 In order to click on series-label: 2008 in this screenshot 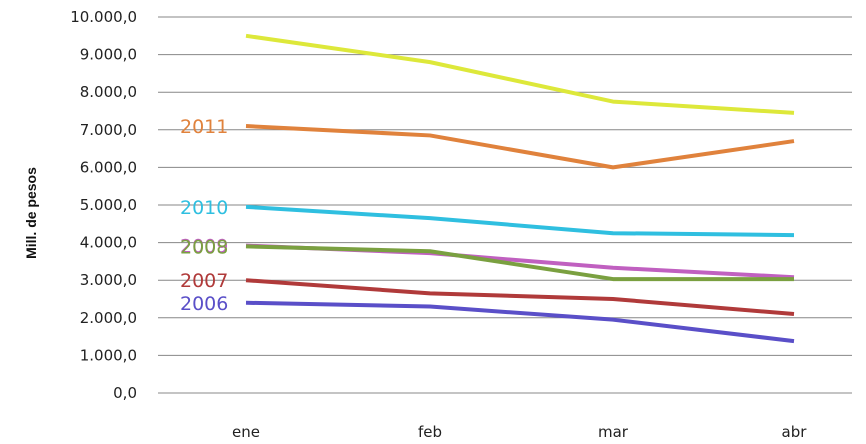, I will do `click(204, 247)`.